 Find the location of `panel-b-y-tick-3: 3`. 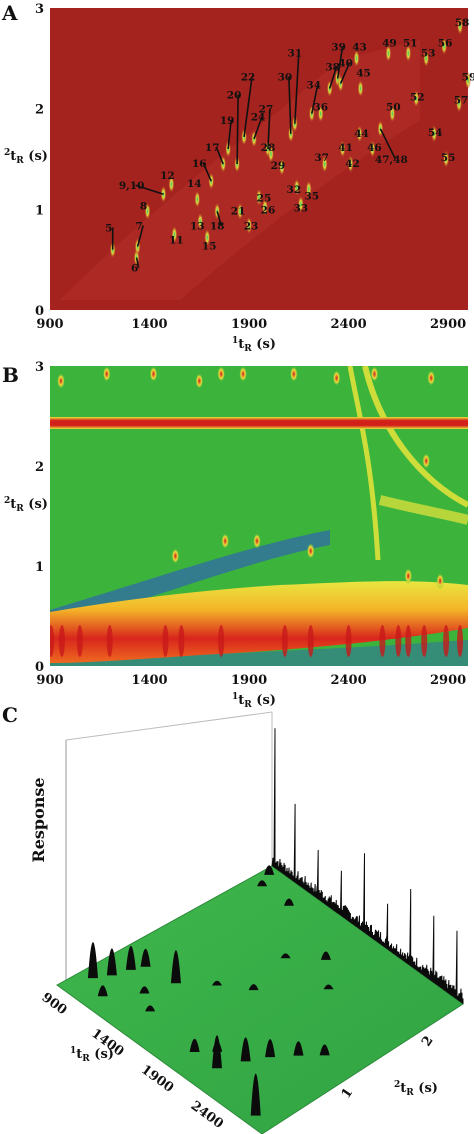

panel-b-y-tick-3: 3 is located at coordinates (39, 367).